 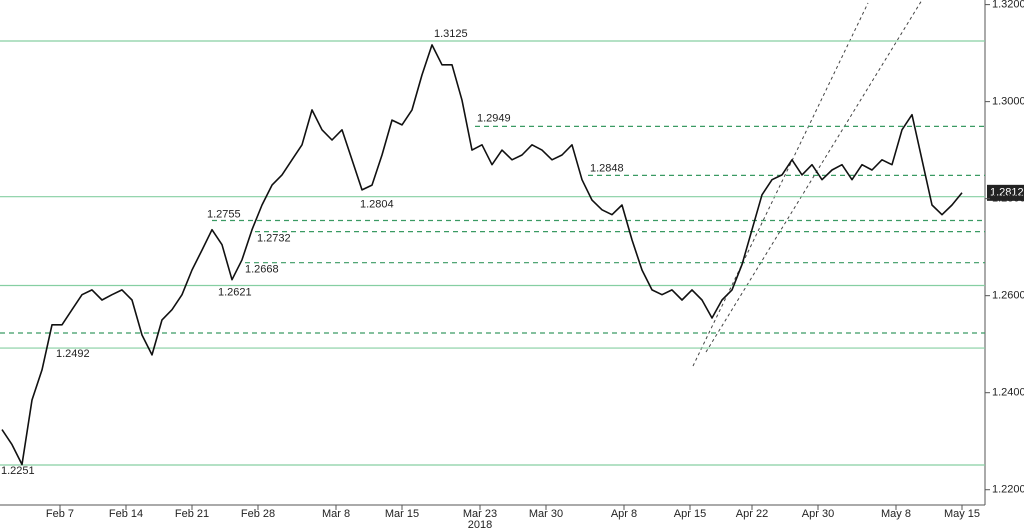 I want to click on x-tick-label: Feb 7, so click(x=60, y=514).